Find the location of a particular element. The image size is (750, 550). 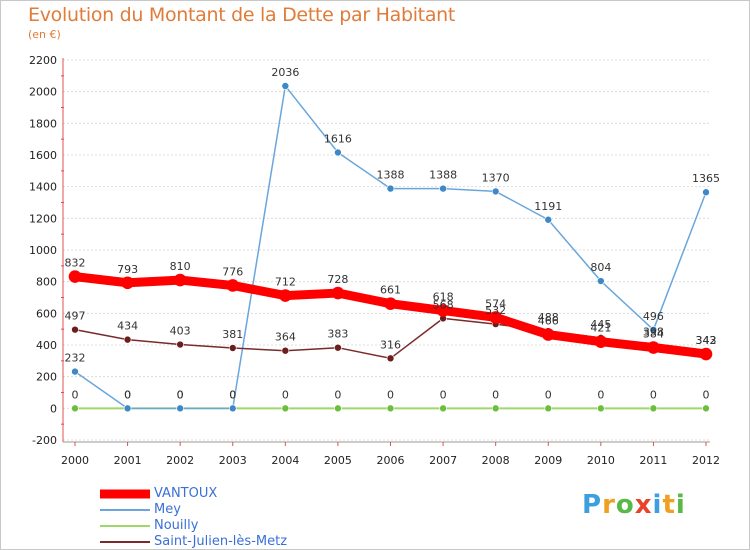

data-label-vantoux: 466 is located at coordinates (548, 321).